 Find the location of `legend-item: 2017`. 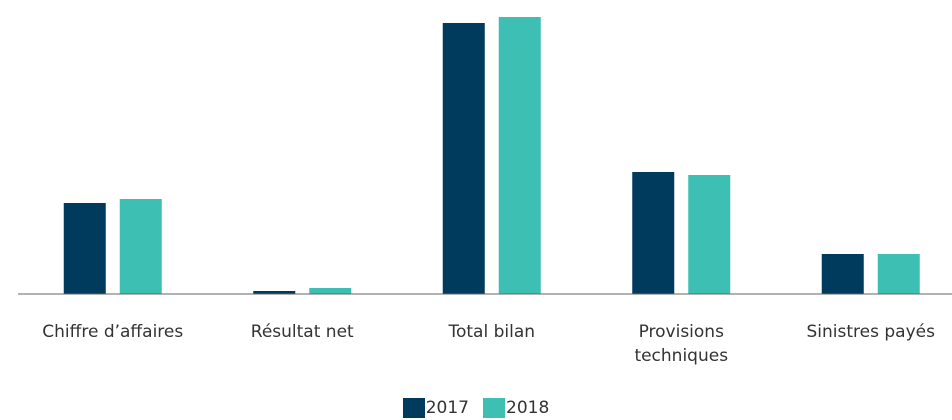

legend-item: 2017 is located at coordinates (435, 408).